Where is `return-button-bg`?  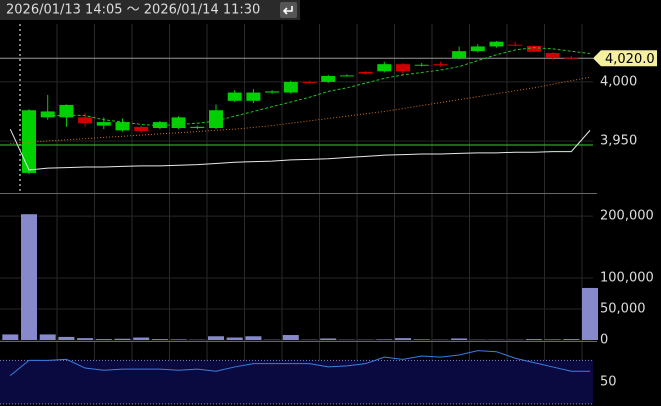 return-button-bg is located at coordinates (288, 10).